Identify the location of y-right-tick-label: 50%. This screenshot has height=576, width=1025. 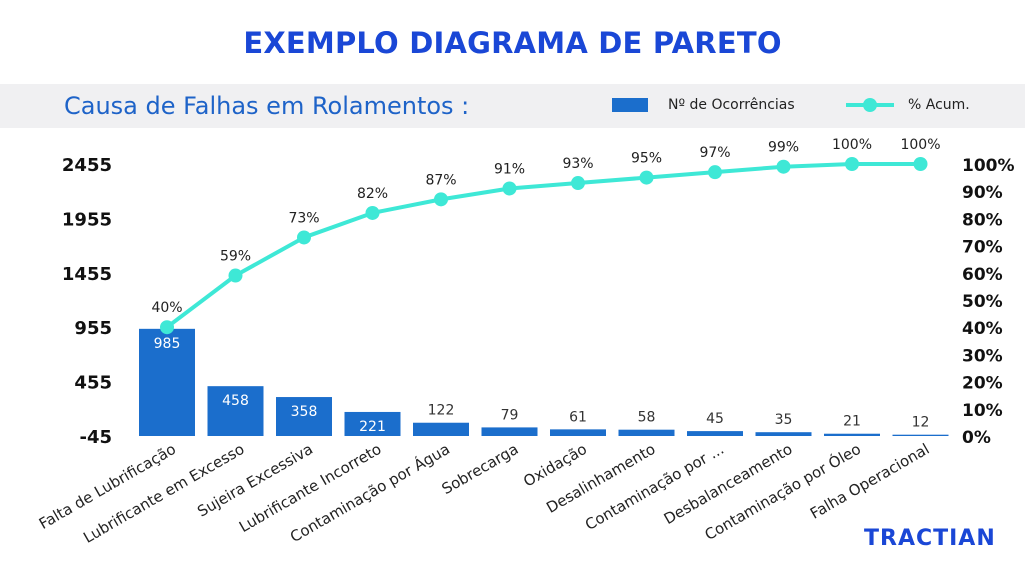
(982, 302).